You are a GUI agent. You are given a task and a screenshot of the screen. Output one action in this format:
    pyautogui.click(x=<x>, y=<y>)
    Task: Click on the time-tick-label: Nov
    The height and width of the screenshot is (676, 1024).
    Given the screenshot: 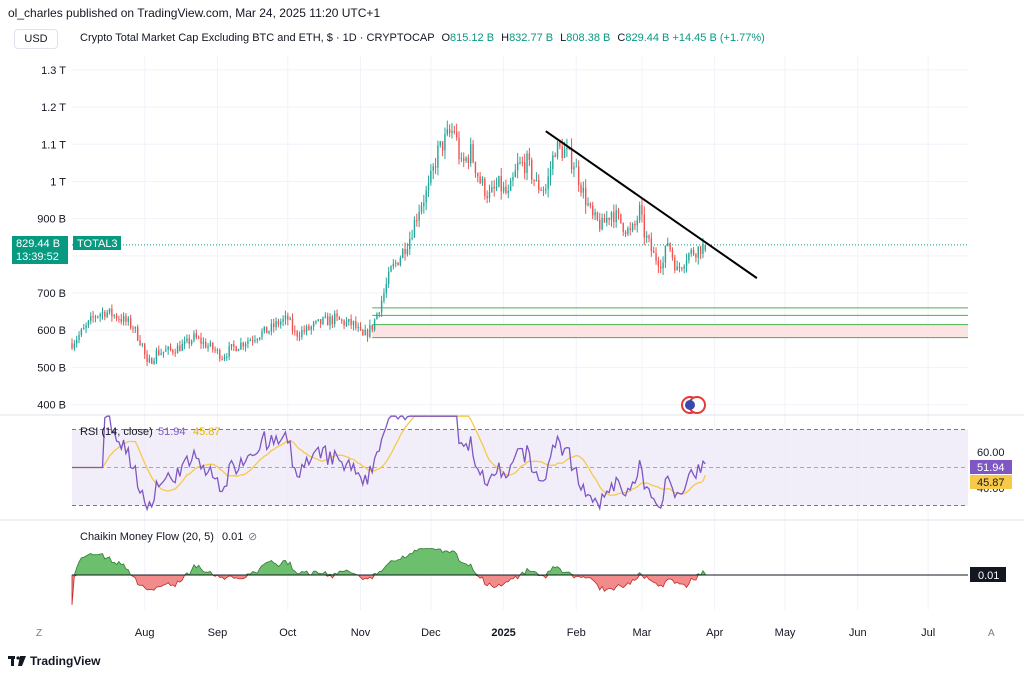 What is the action you would take?
    pyautogui.click(x=361, y=633)
    